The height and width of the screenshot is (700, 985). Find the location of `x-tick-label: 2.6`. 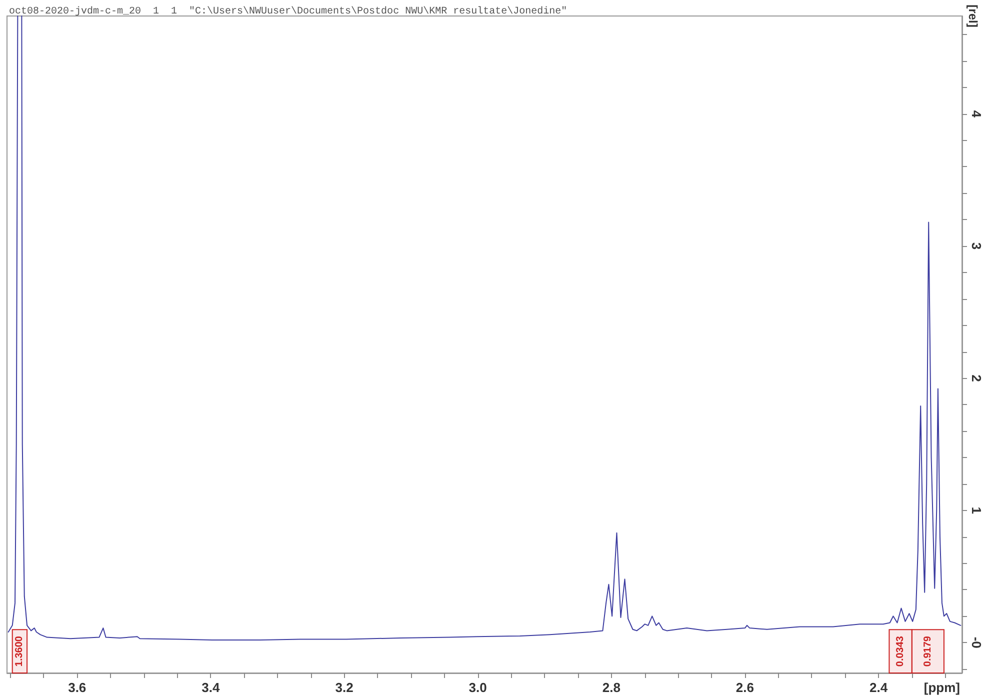

x-tick-label: 2.6 is located at coordinates (745, 687).